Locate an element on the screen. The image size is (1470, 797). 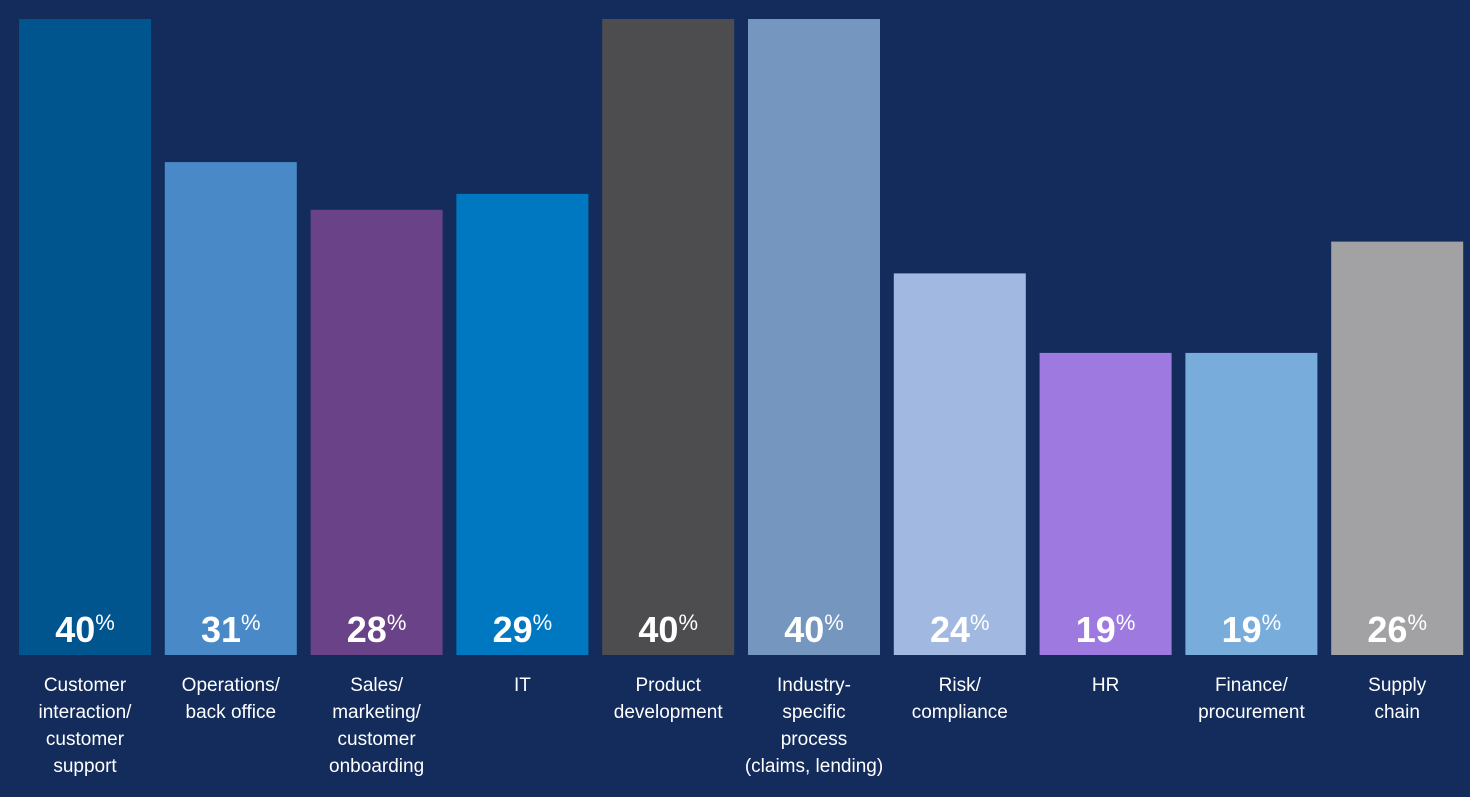
bar-value-label: 24% is located at coordinates (960, 629).